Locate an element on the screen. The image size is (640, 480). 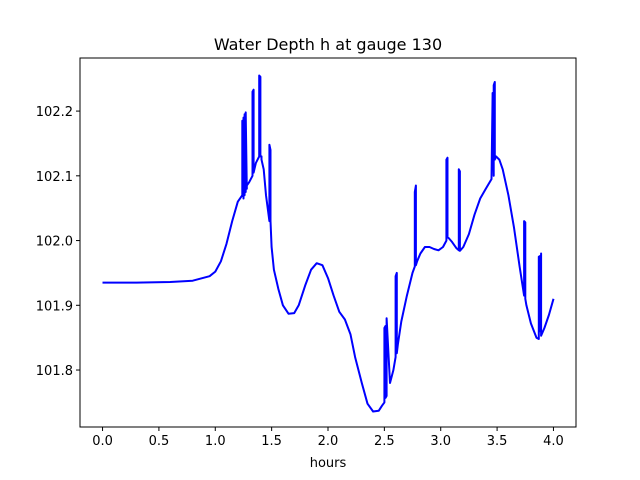
y-tick-label: 102.0 is located at coordinates (54, 242).